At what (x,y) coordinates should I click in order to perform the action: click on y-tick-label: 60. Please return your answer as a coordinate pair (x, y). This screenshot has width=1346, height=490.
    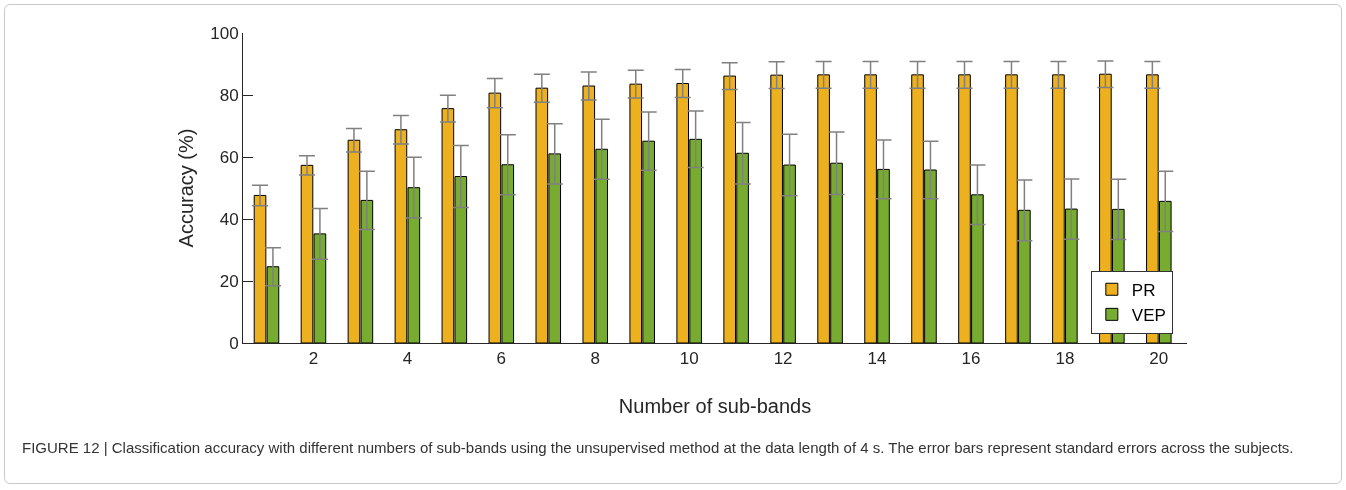
    Looking at the image, I should click on (229, 157).